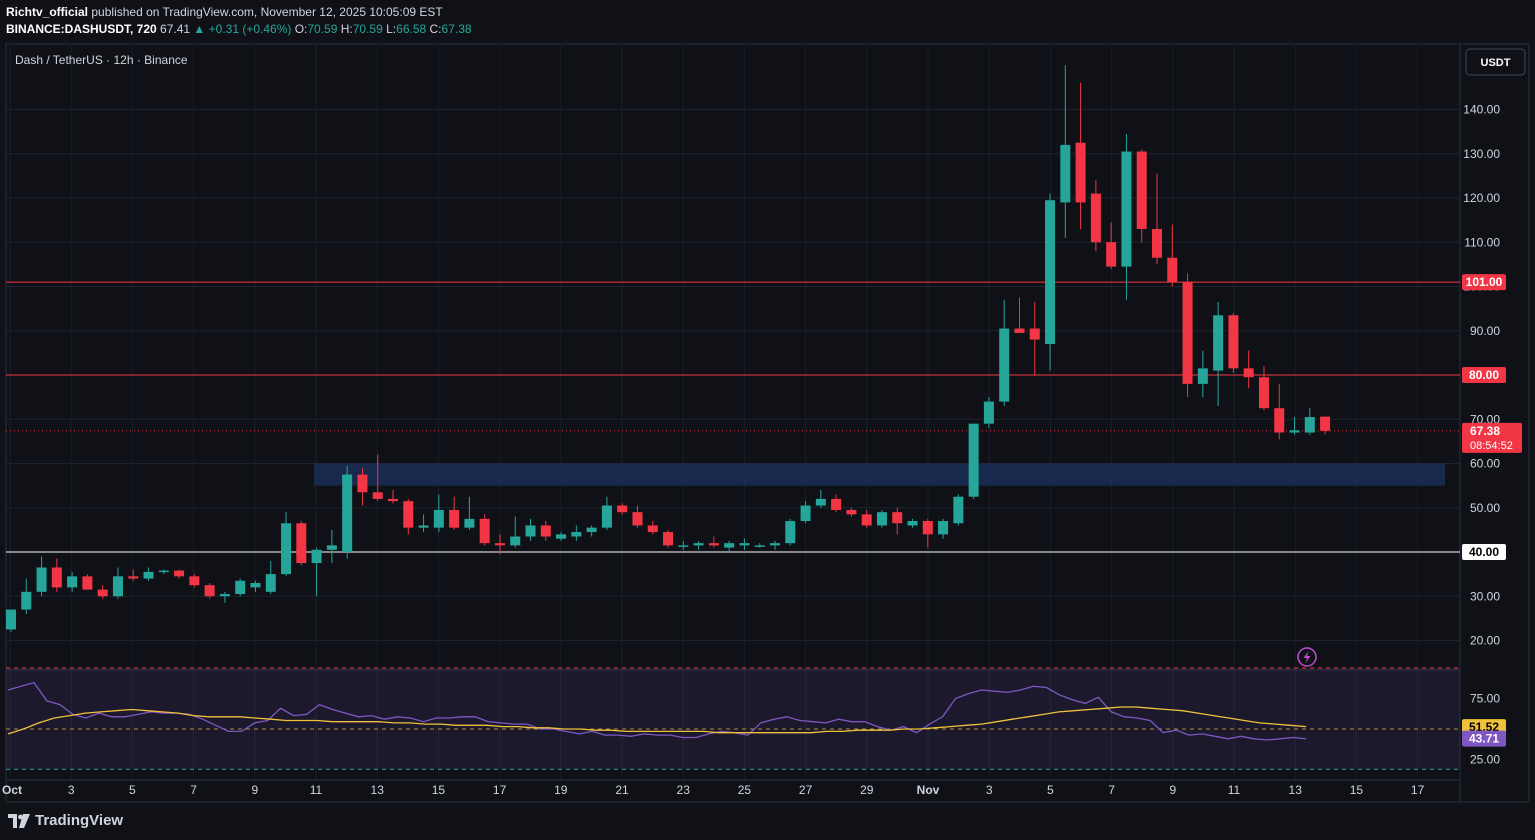 The width and height of the screenshot is (1535, 840). I want to click on open-label: O:, so click(301, 29).